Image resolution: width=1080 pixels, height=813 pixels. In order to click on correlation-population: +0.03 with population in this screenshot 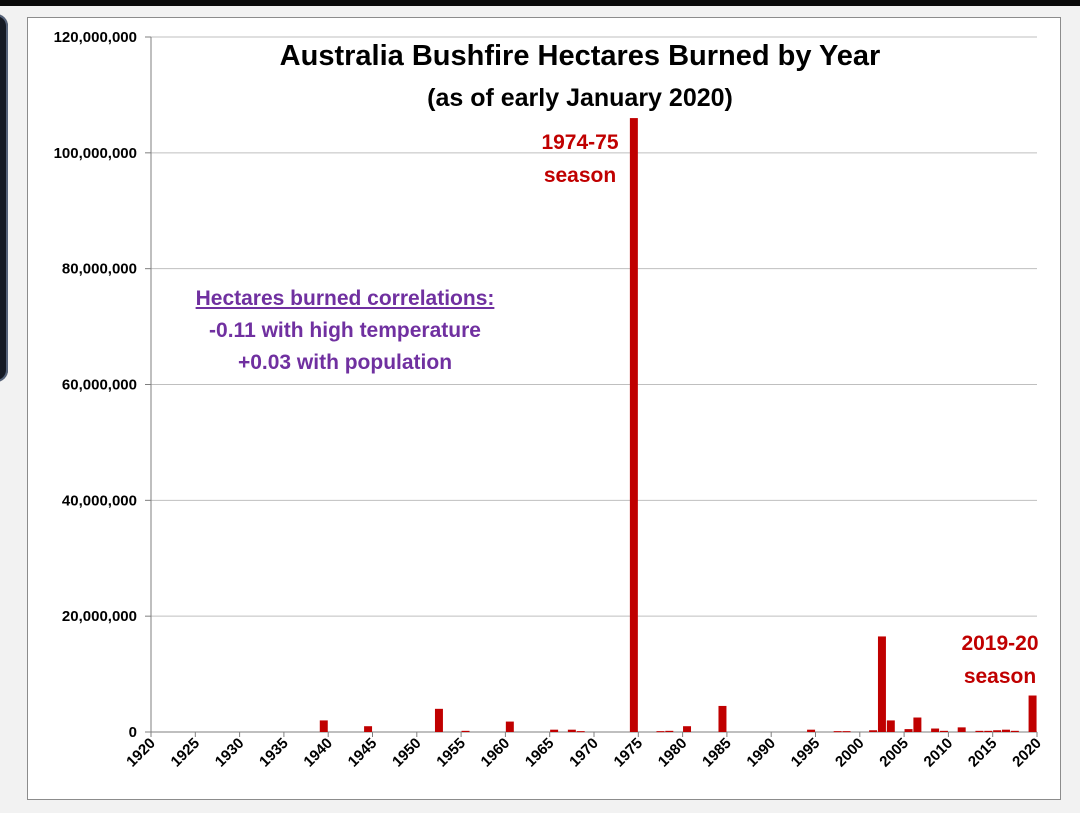, I will do `click(345, 362)`.